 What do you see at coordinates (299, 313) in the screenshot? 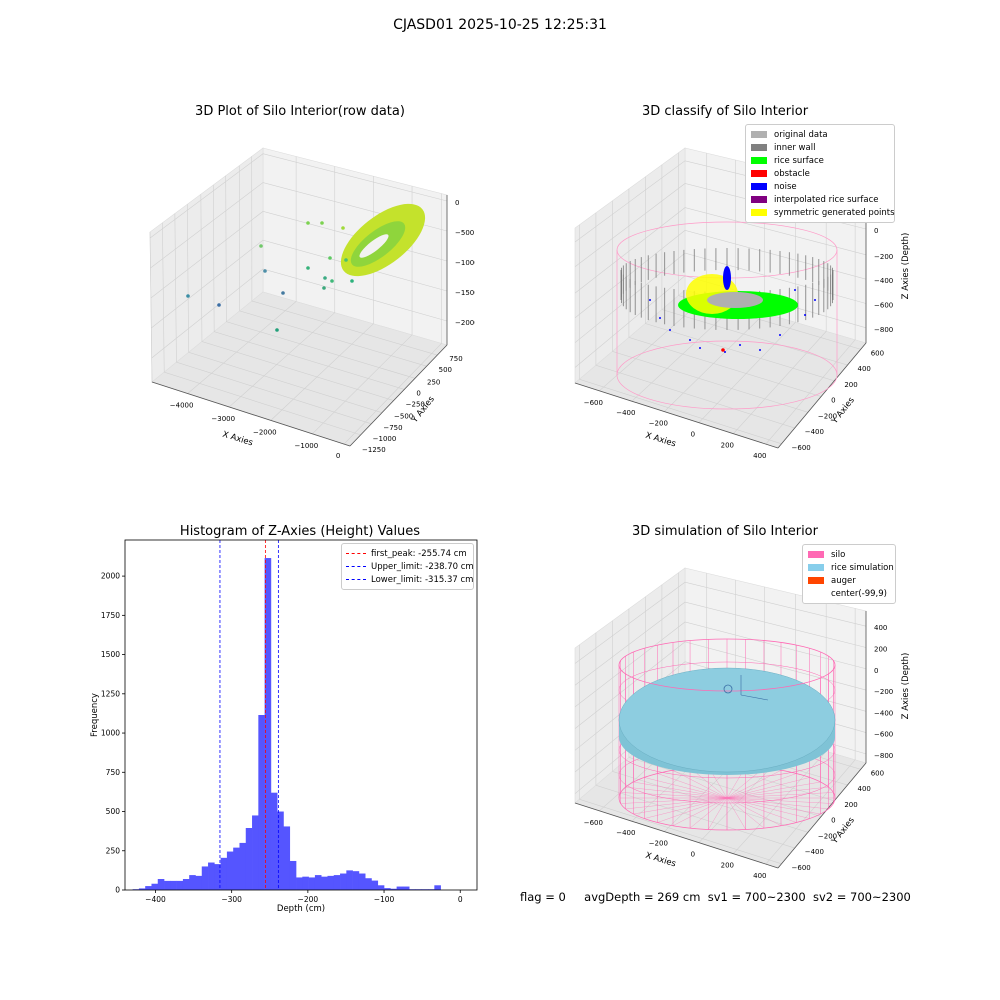
I see `z-gridline` at bounding box center [299, 313].